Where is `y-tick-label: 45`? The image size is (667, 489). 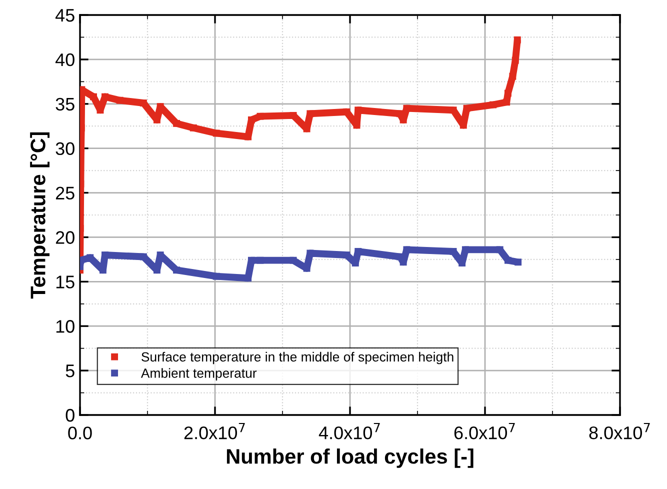 y-tick-label: 45 is located at coordinates (64, 15).